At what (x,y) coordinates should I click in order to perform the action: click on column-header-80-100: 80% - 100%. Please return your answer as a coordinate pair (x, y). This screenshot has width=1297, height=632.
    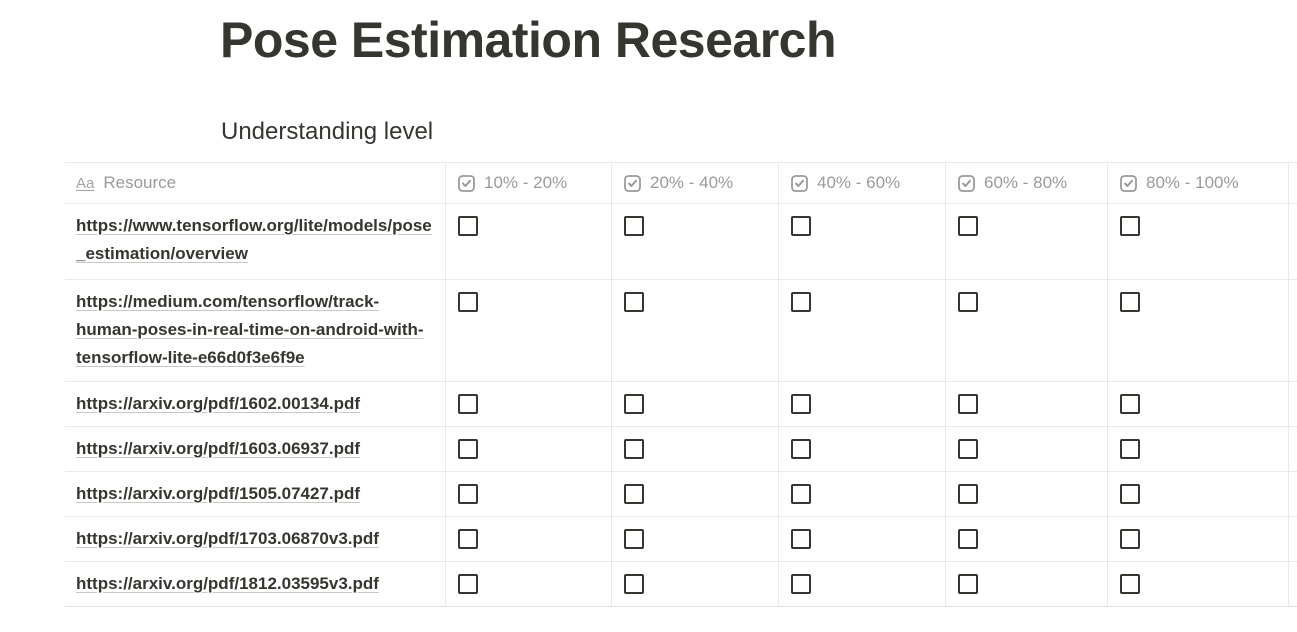
    Looking at the image, I should click on (1197, 183).